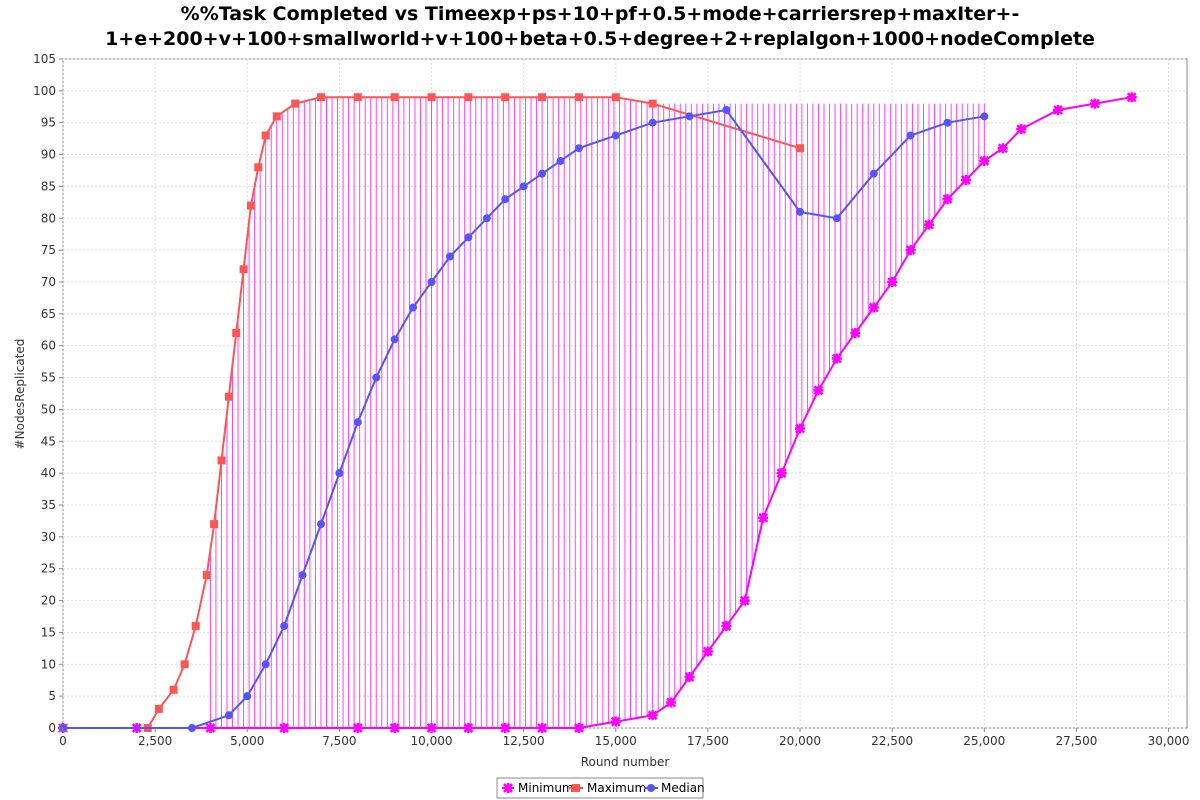 The width and height of the screenshot is (1200, 800). Describe the element at coordinates (48, 378) in the screenshot. I see `y-tick-label: 55` at that location.